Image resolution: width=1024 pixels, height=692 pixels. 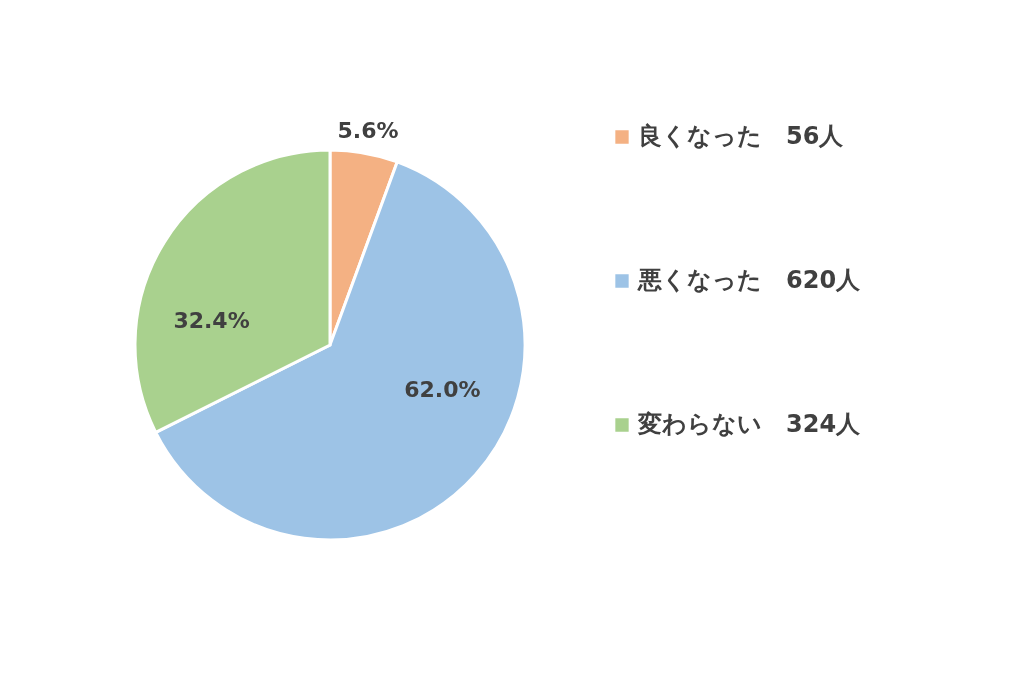 What do you see at coordinates (368, 131) in the screenshot?
I see `data-label: 5.6%` at bounding box center [368, 131].